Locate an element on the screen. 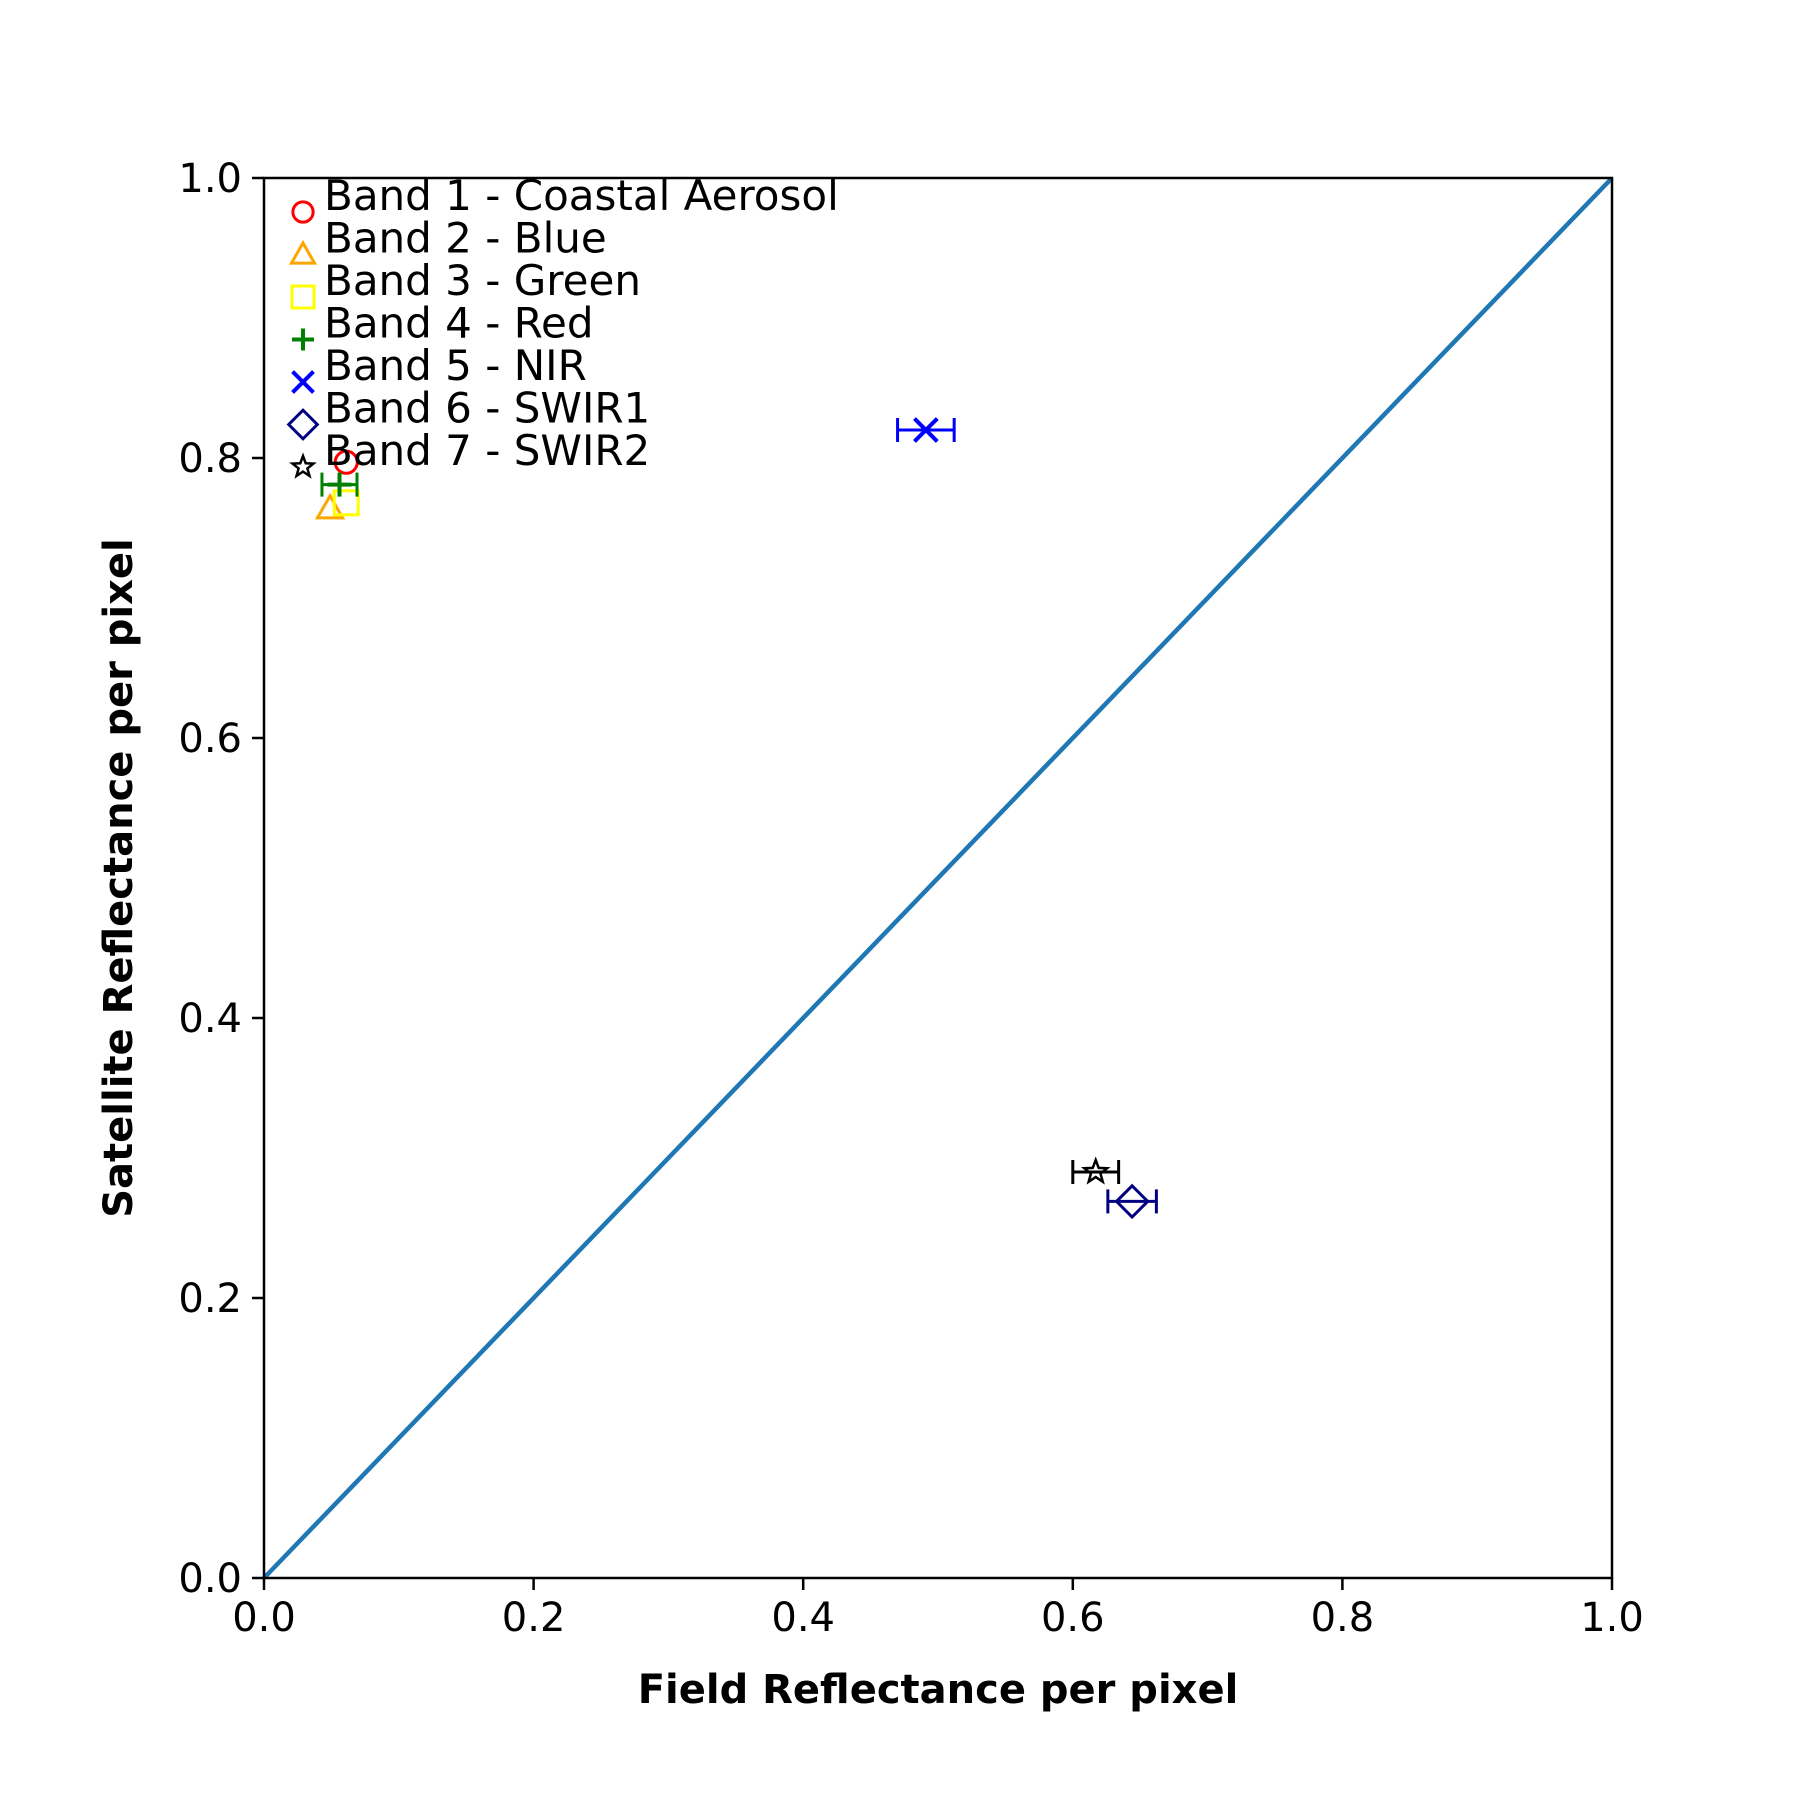  y-tick-label: 0.0 is located at coordinates (210, 1579).